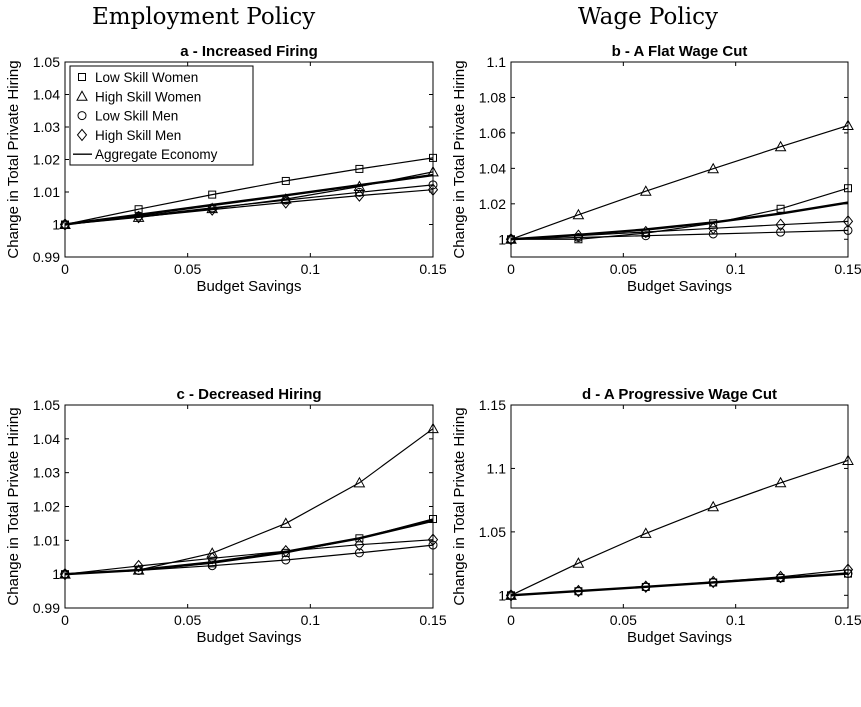 Image resolution: width=861 pixels, height=707 pixels. Describe the element at coordinates (204, 17) in the screenshot. I see `heading-employment-policy: Employment Policy` at that location.